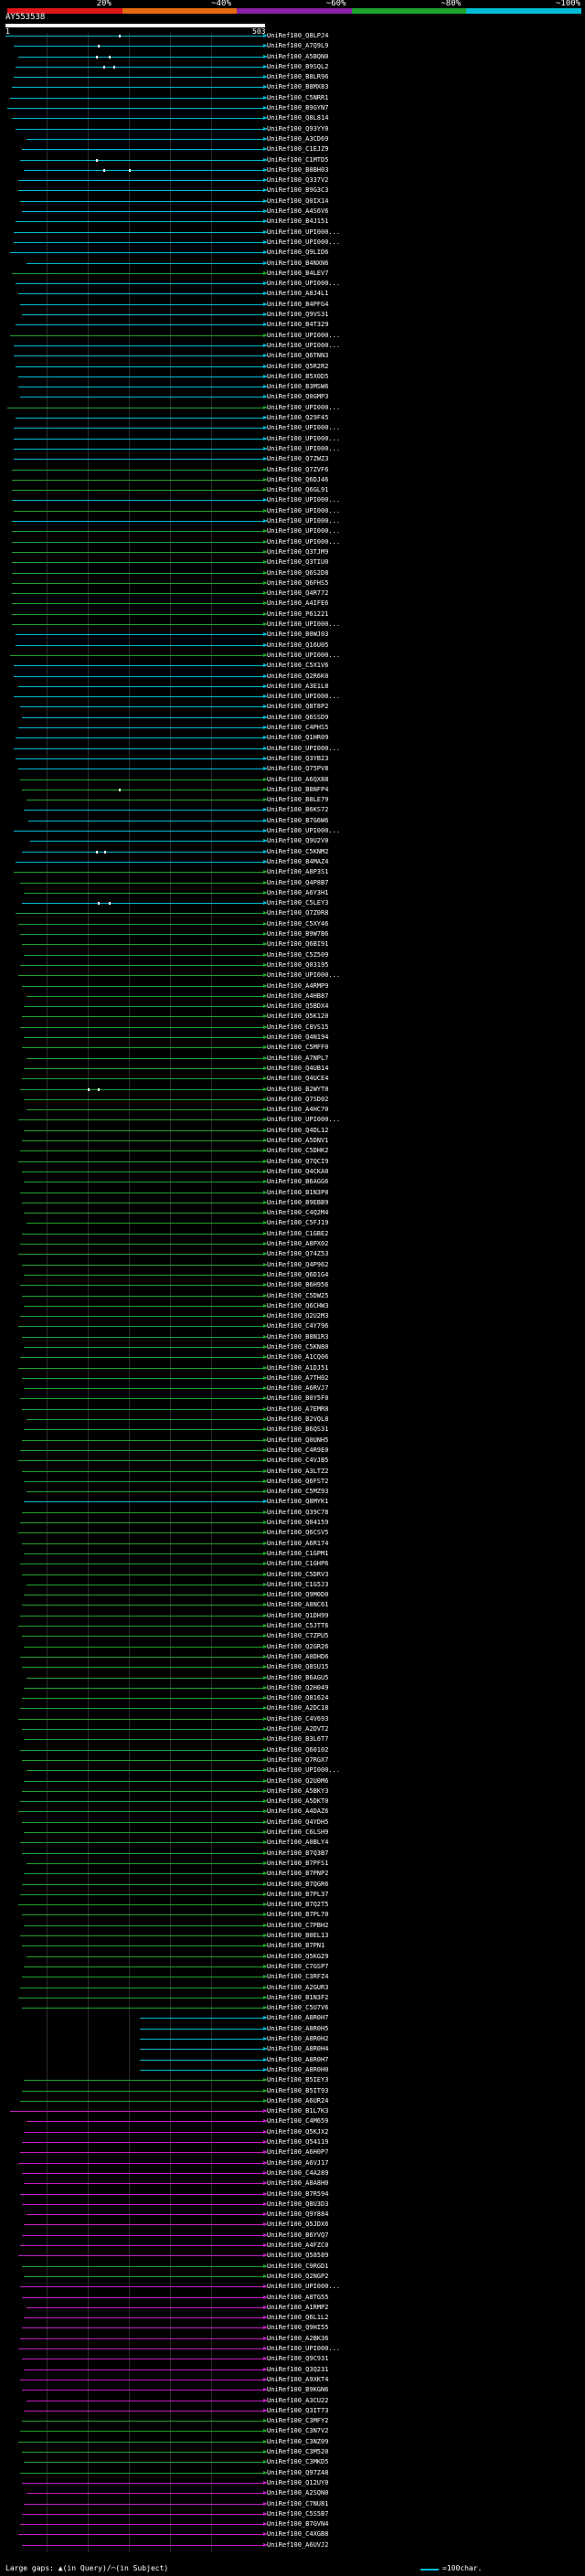  I want to click on hit-accession-link: UniRef100_C5DW25, so click(298, 1295).